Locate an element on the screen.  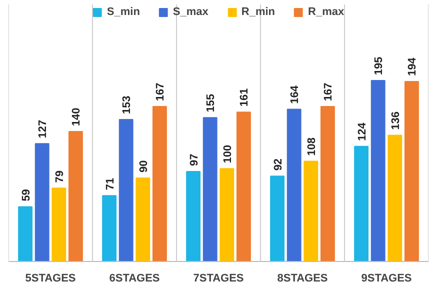
x-tick-label: 7STAGES is located at coordinates (218, 278).